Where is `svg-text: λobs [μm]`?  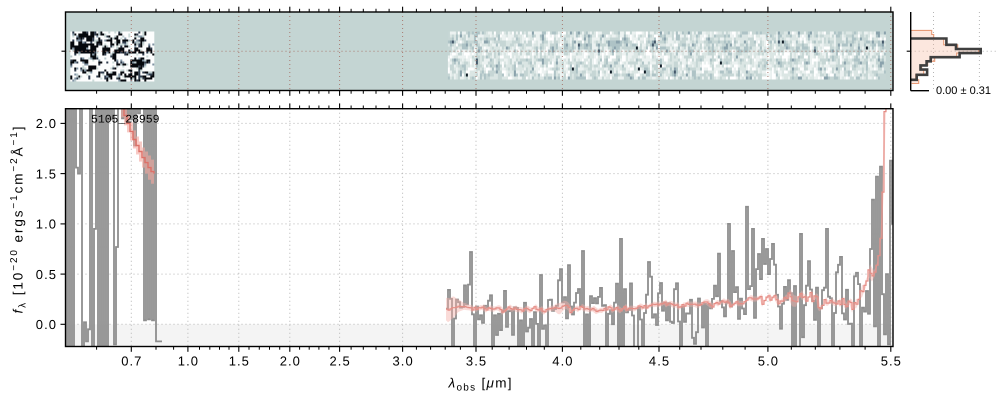 svg-text: λobs [μm] is located at coordinates (480, 384).